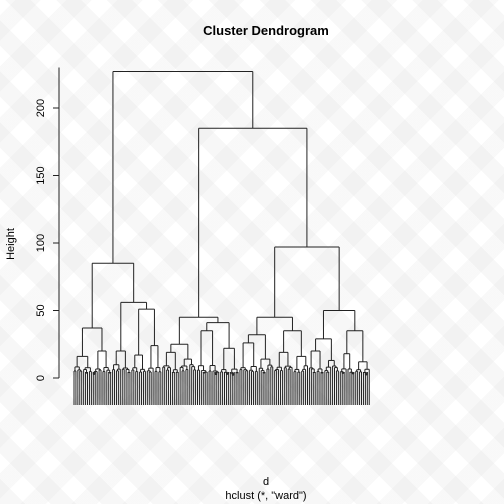 This screenshot has height=504, width=504. What do you see at coordinates (41, 378) in the screenshot?
I see `y-tick-label: 0` at bounding box center [41, 378].